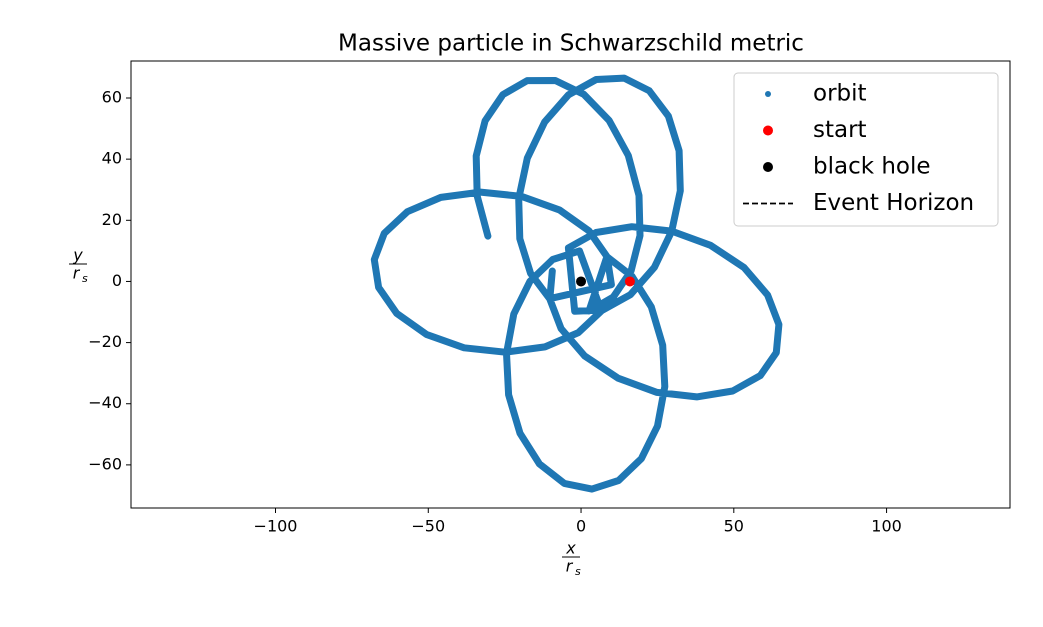  I want to click on x-label-num: x, so click(570, 548).